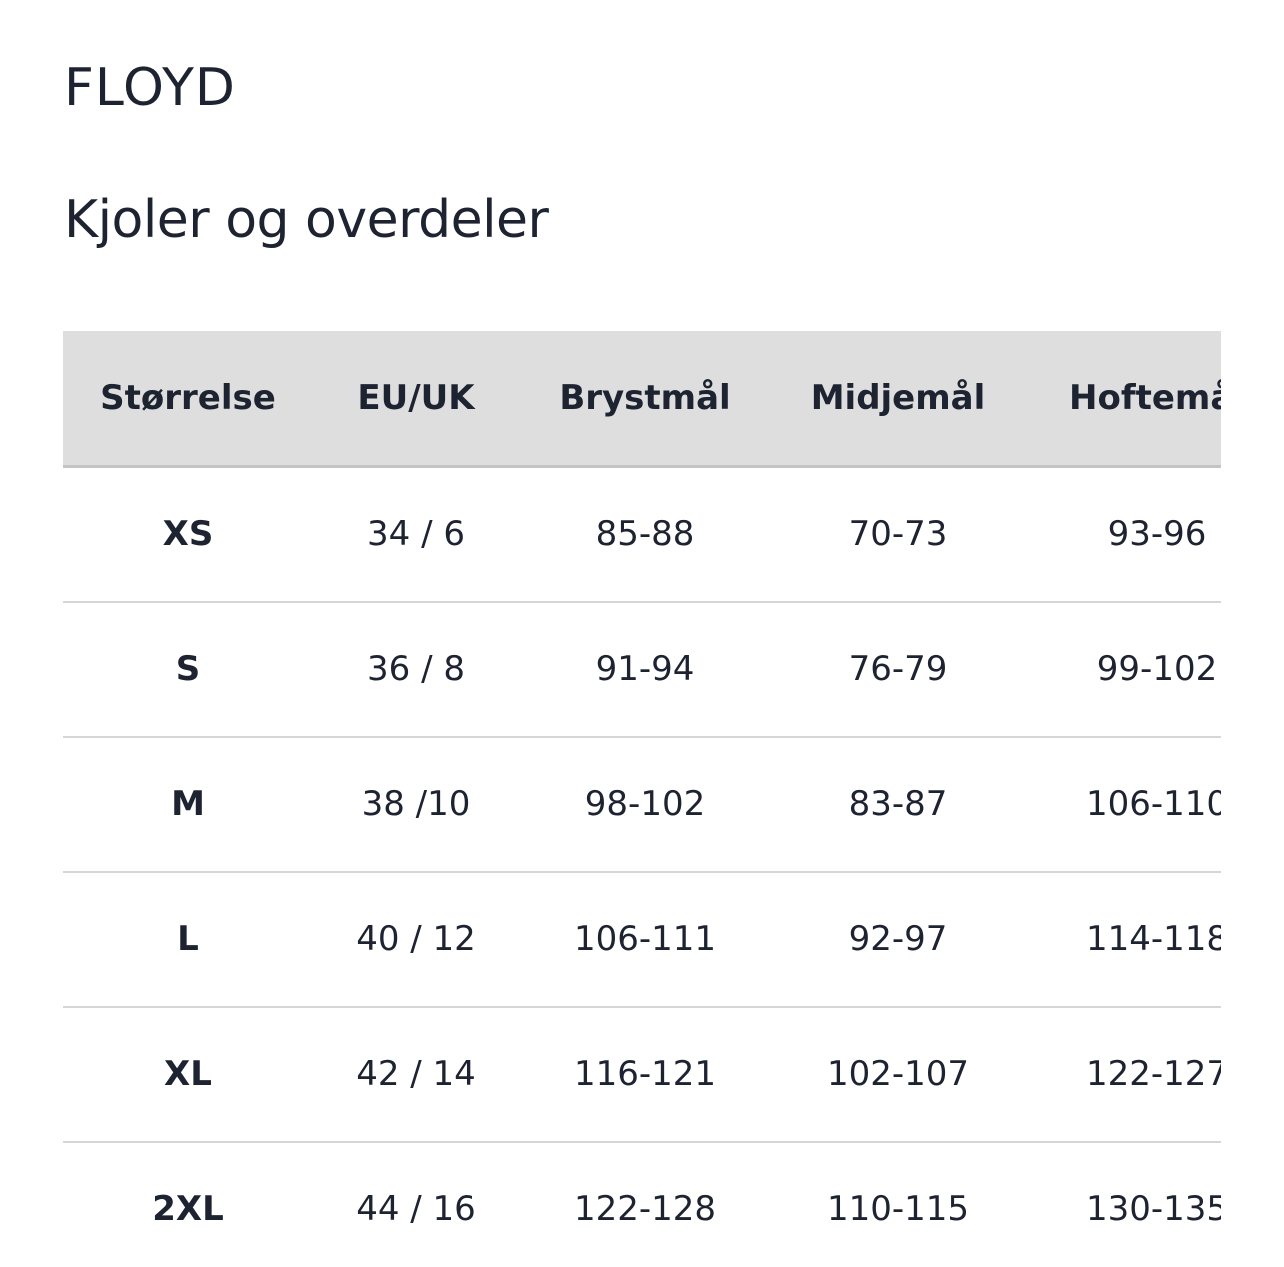  I want to click on column-header: Hoftemål, so click(1145, 398).